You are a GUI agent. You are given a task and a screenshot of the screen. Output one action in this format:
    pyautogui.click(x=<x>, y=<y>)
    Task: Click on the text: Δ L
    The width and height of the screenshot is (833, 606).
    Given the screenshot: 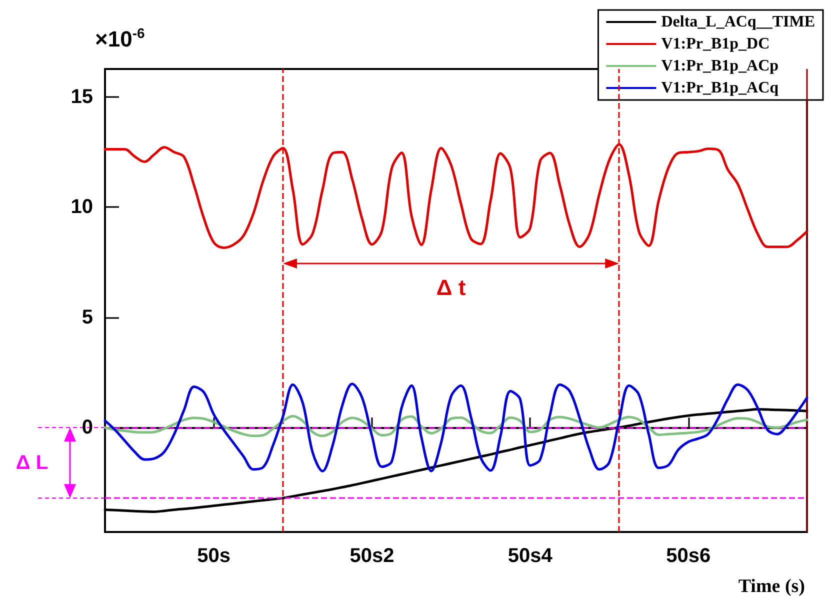 What is the action you would take?
    pyautogui.click(x=32, y=463)
    